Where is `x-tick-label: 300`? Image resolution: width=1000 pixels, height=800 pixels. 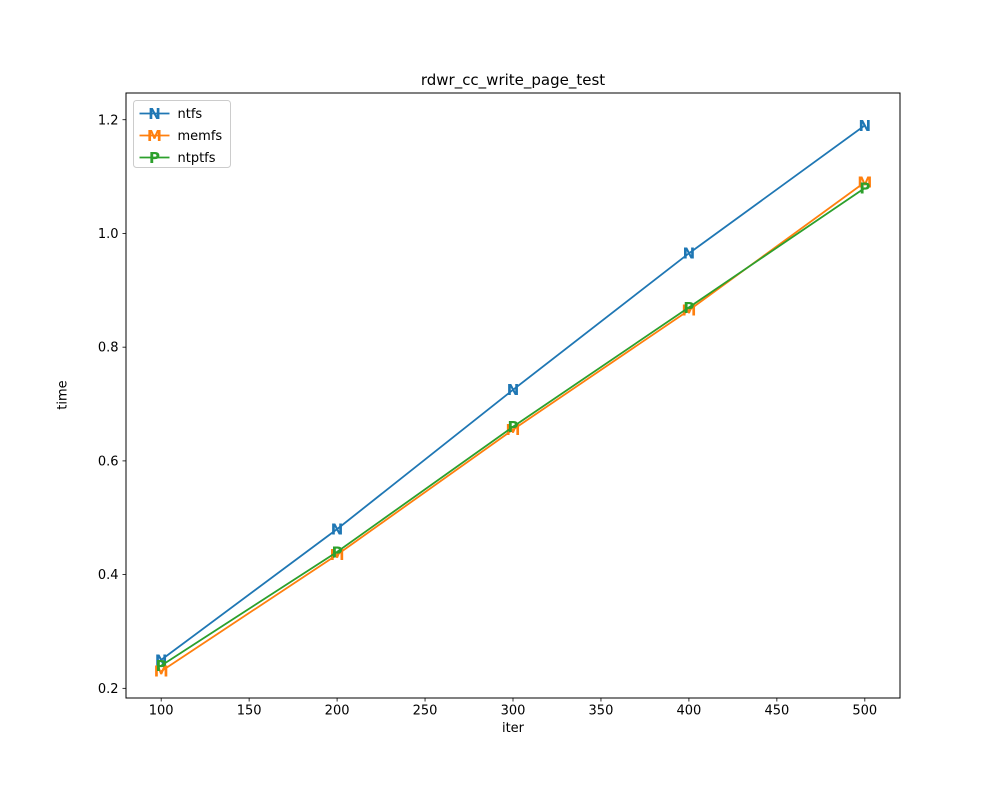
x-tick-label: 300 is located at coordinates (513, 711).